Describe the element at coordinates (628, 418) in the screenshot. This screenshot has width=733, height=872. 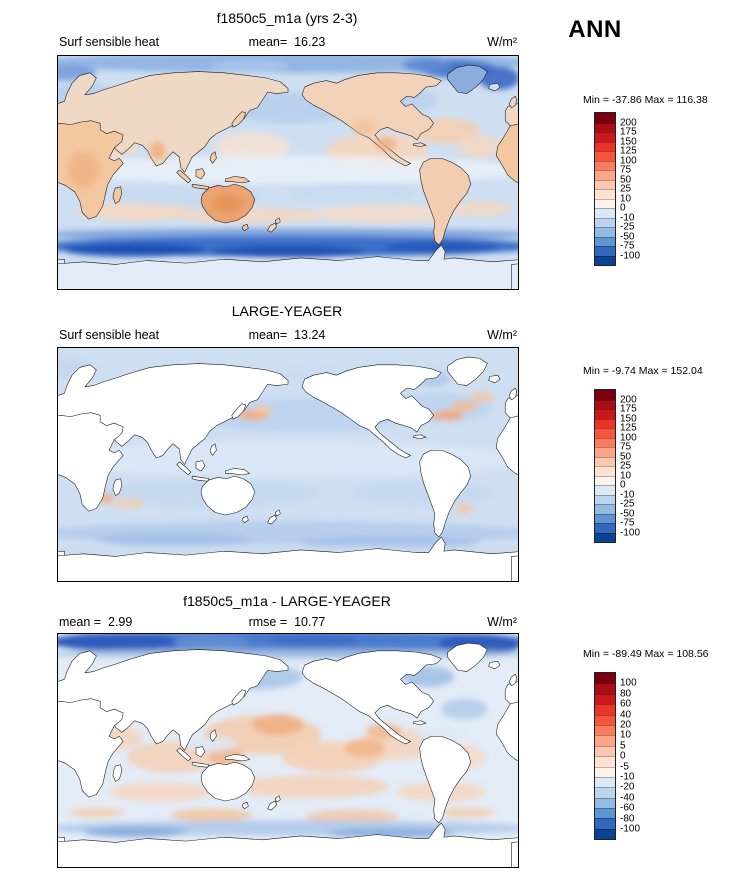
I see `colorbar-tick-label: 150` at that location.